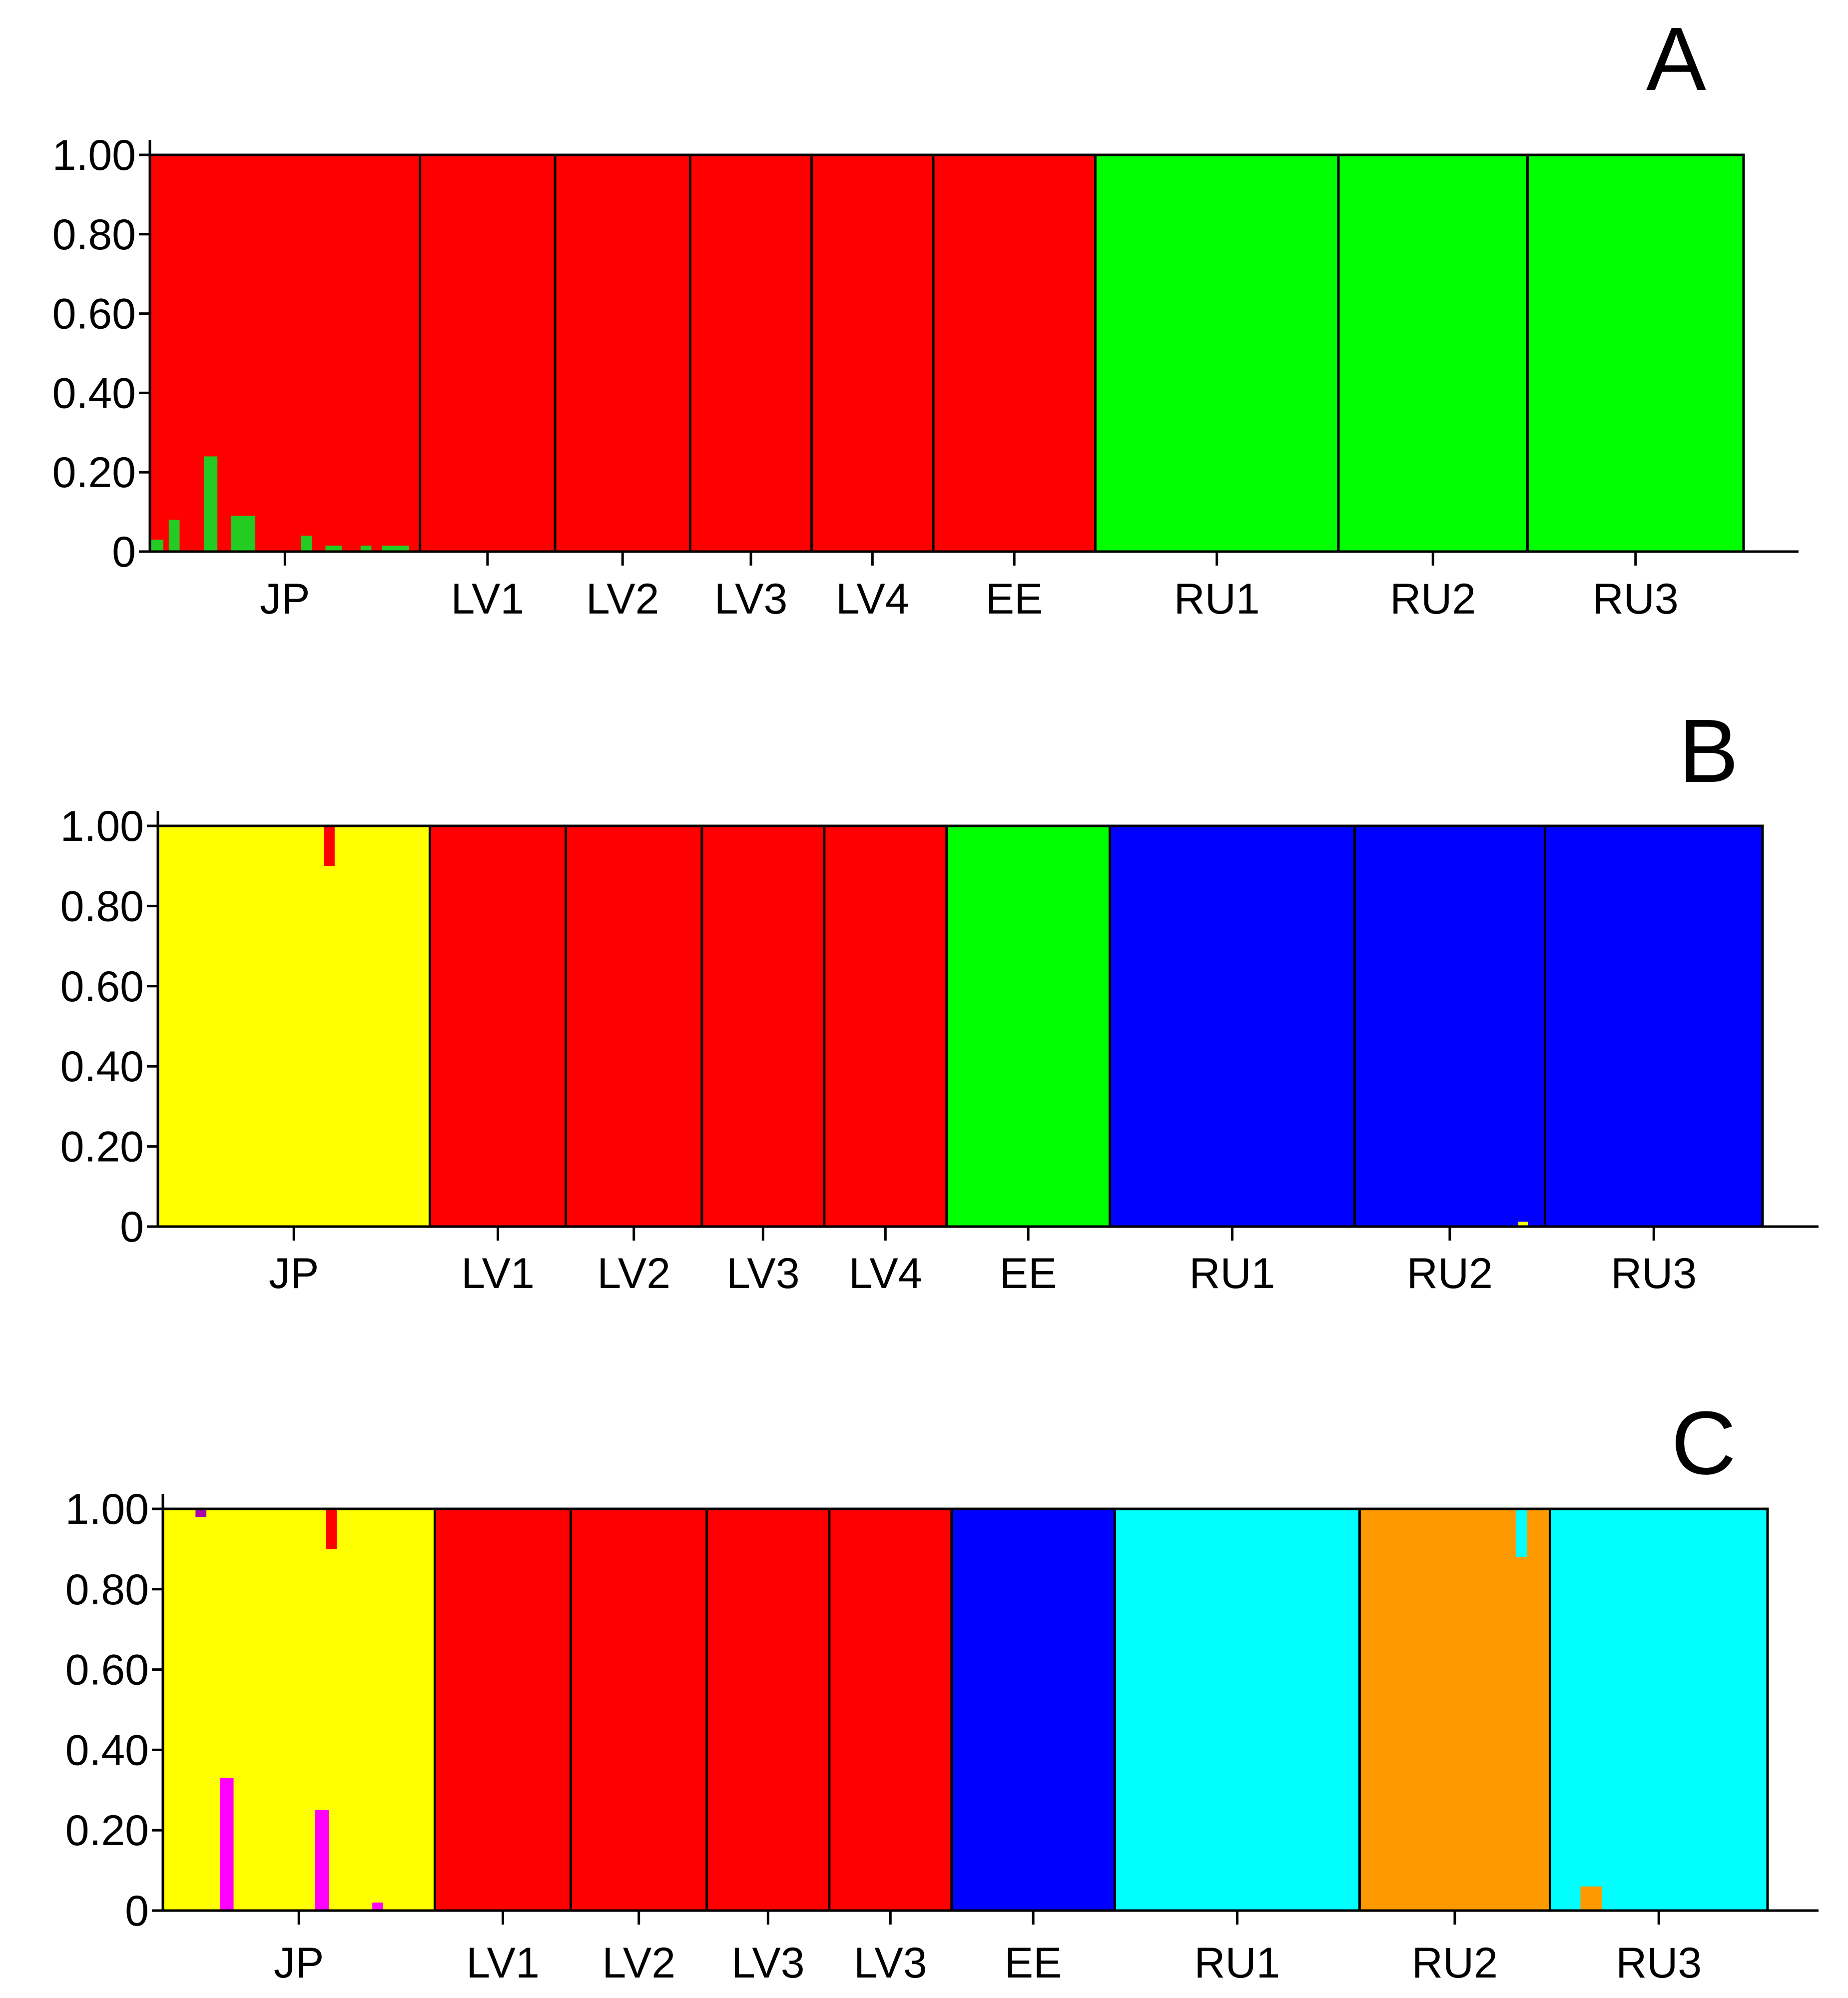 The image size is (1848, 1998). I want to click on panel-label: A, so click(1676, 59).